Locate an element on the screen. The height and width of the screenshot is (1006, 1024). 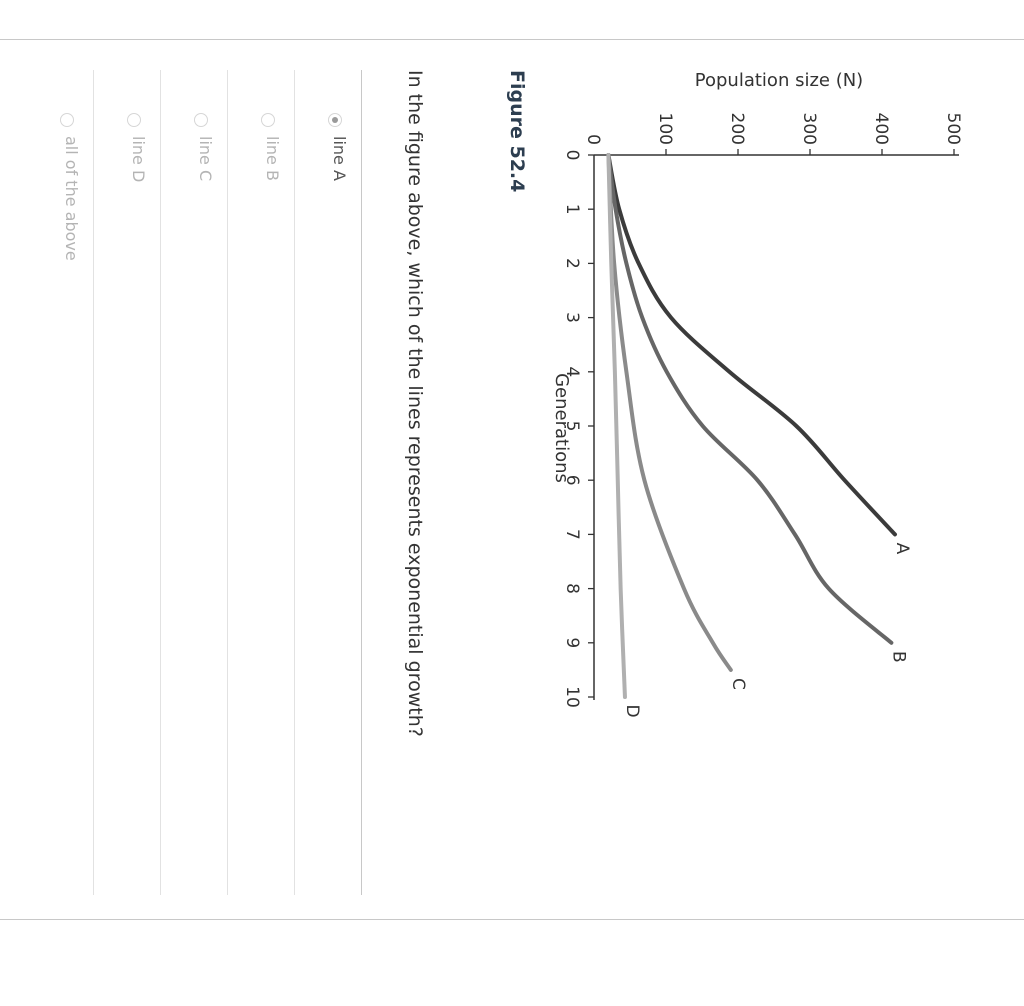
y-axis-label: Population size (N) is located at coordinates (779, 80).